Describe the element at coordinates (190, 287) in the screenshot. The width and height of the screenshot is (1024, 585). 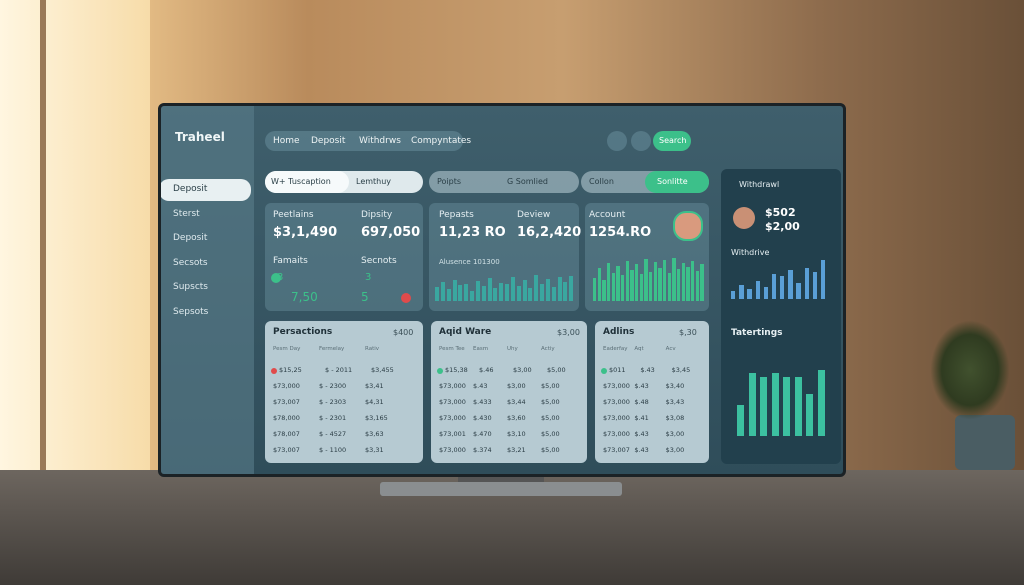
I see `sidebar-item: Supscts` at that location.